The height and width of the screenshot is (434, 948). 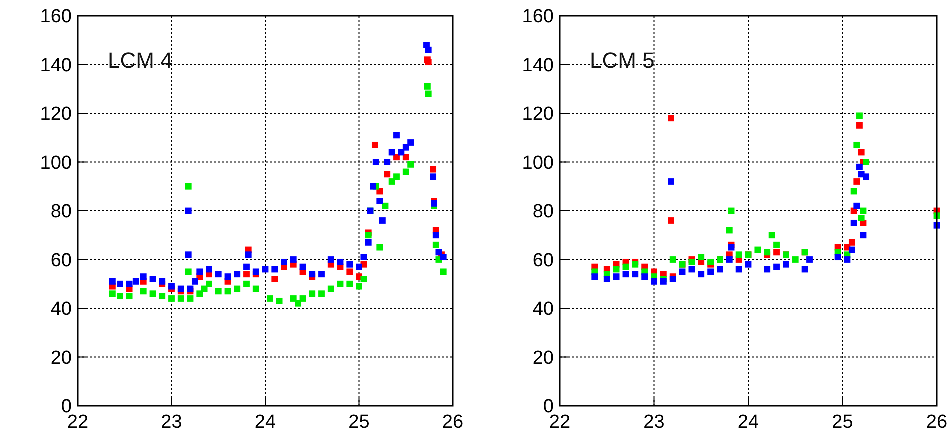 I want to click on y-tick-label: 20, so click(x=543, y=358).